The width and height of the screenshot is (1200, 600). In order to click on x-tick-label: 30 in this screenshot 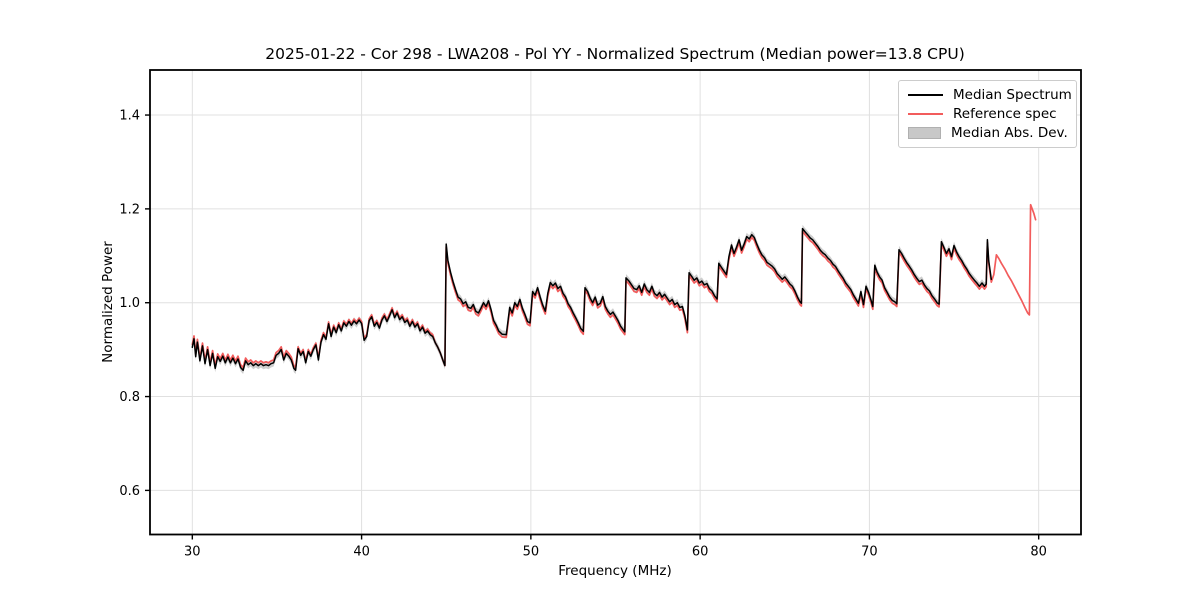, I will do `click(192, 552)`.